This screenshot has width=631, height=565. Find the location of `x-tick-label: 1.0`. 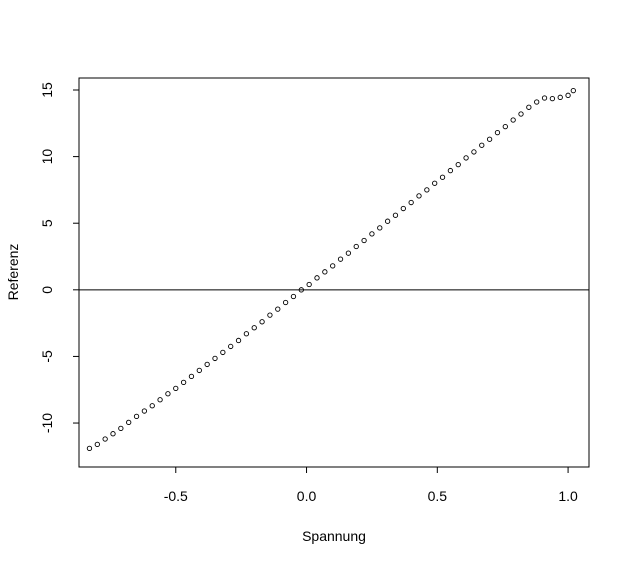

x-tick-label: 1.0 is located at coordinates (568, 496).